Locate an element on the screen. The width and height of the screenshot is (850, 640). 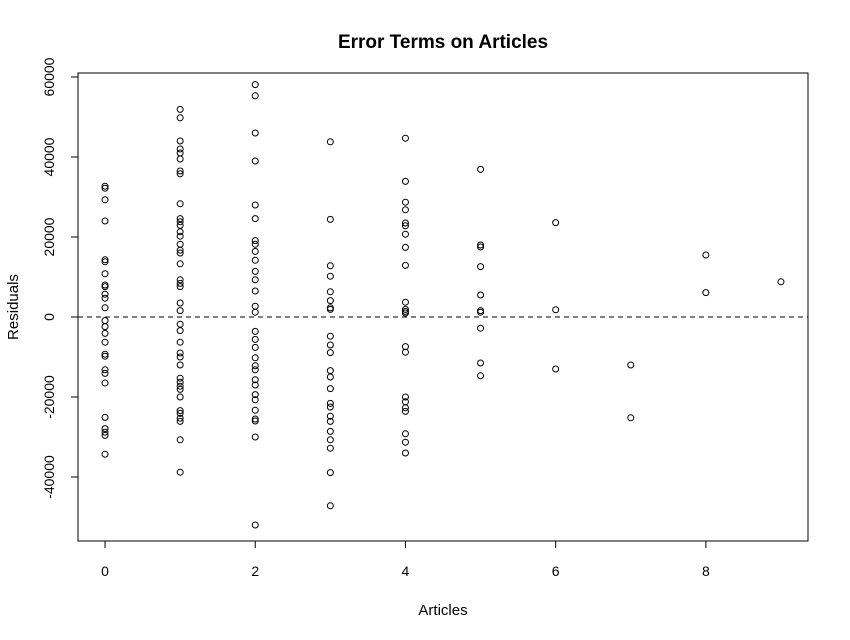
y-tick-label: 0 is located at coordinates (49, 317).